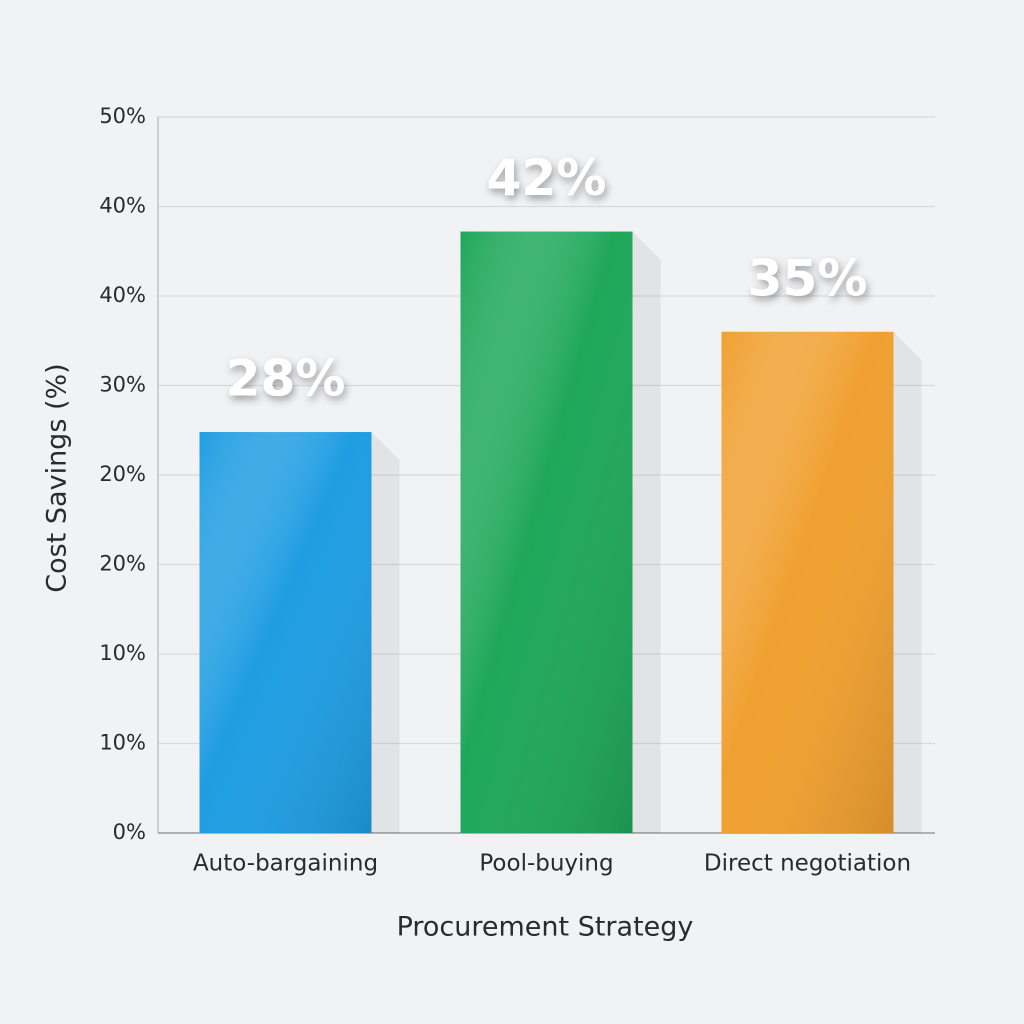 This screenshot has width=1024, height=1024. I want to click on x-tick-label: Pool-buying, so click(546, 864).